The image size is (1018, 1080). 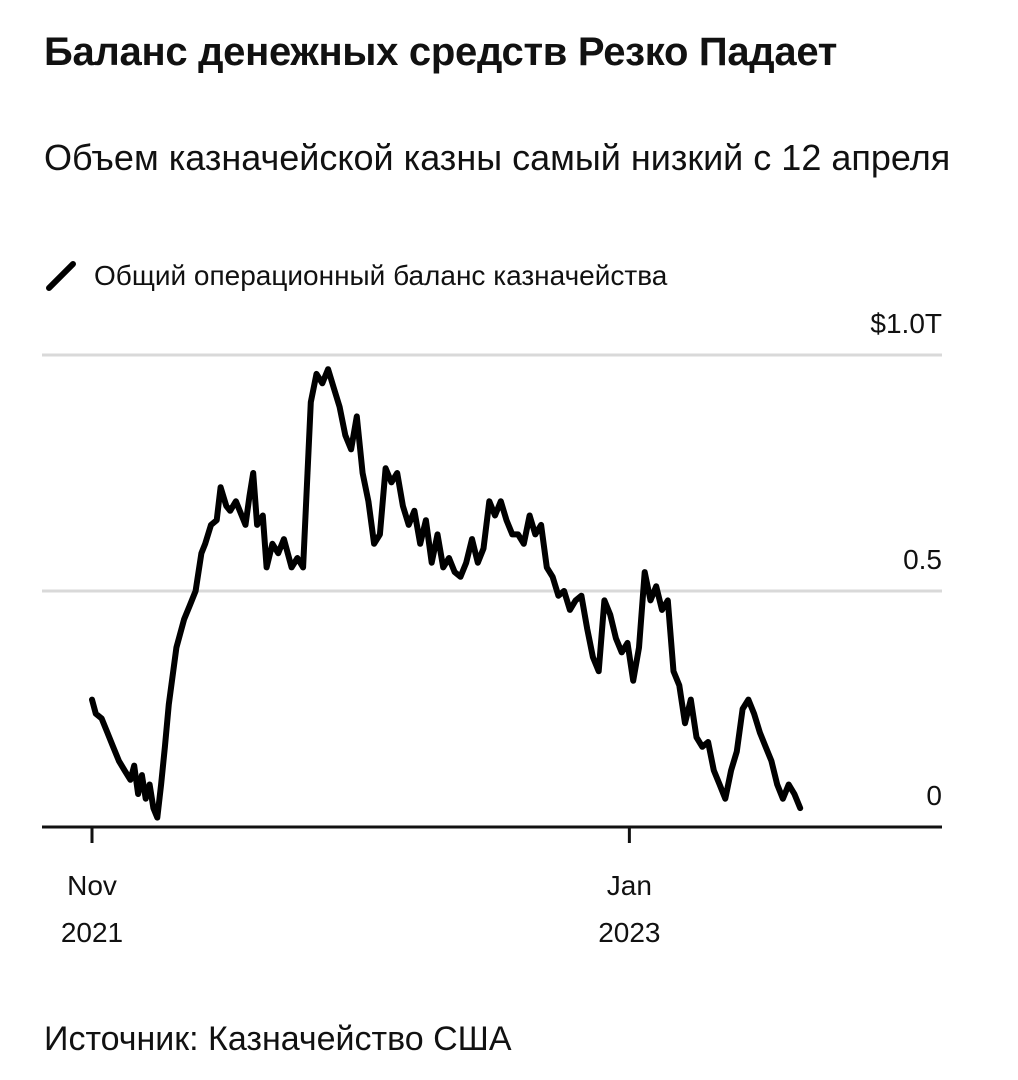 I want to click on x-tick-label: 2021, so click(x=92, y=932).